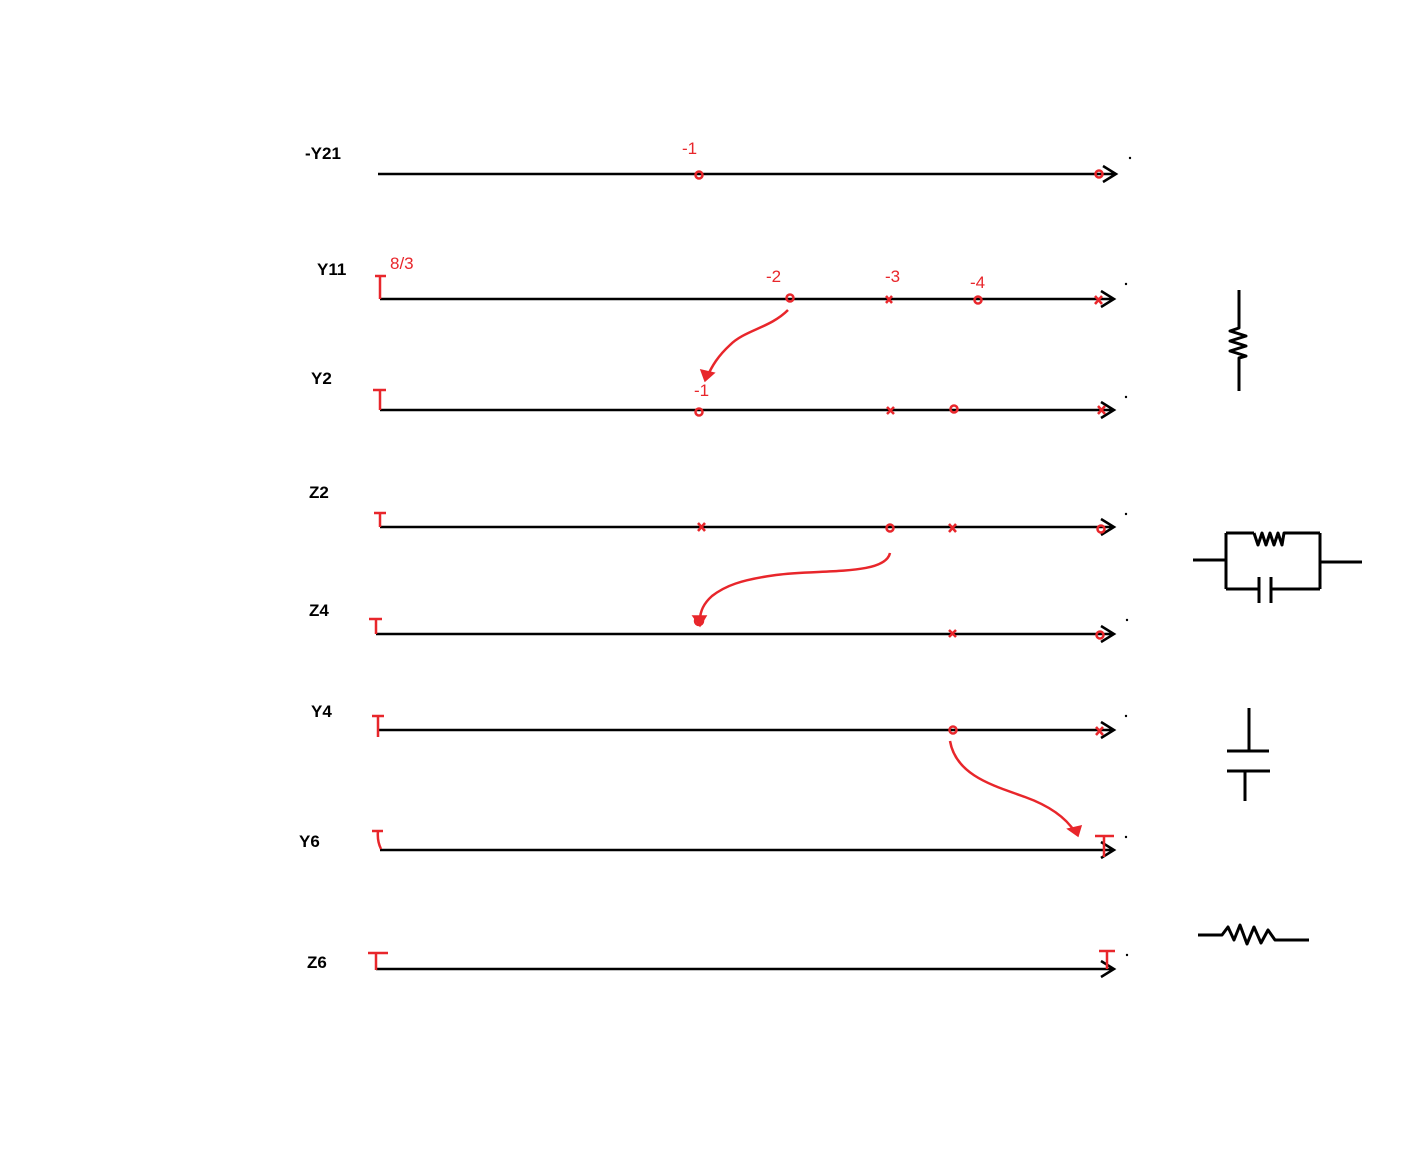 This screenshot has width=1428, height=1176. I want to click on marks-y2, so click(900, 410).